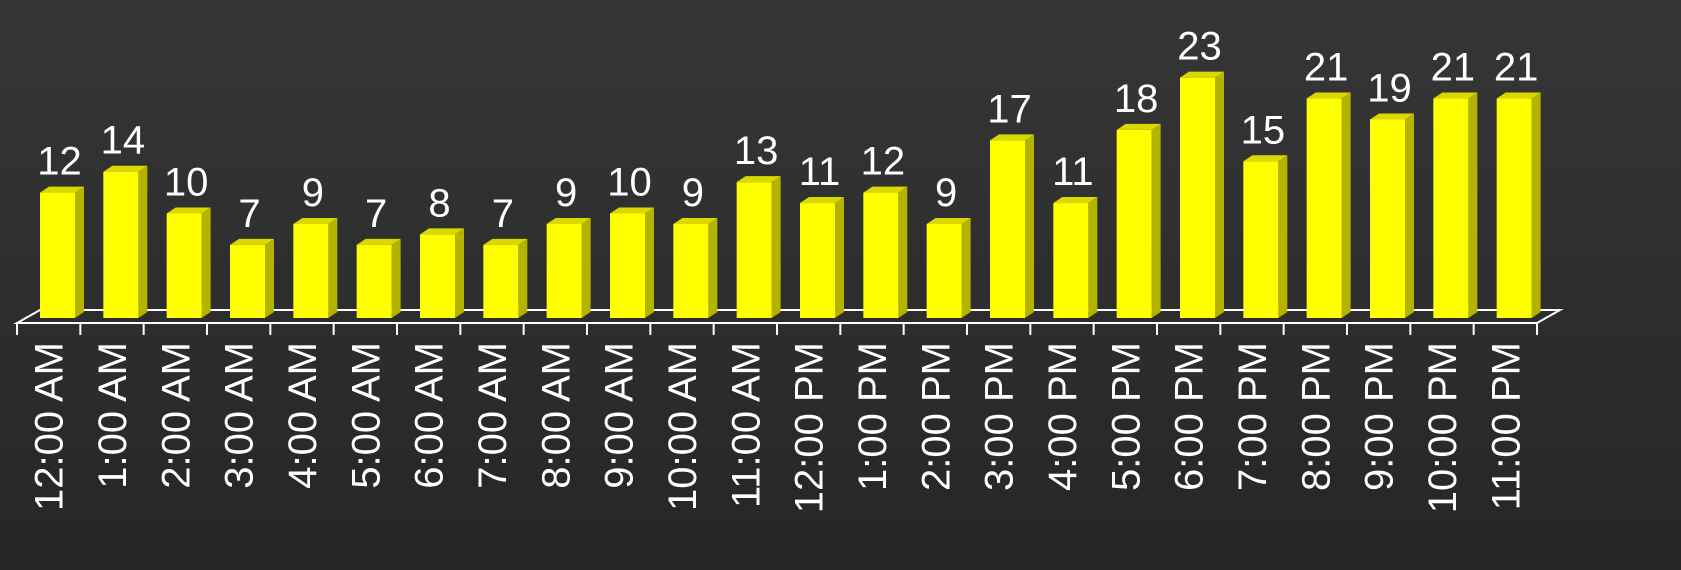  What do you see at coordinates (176, 415) in the screenshot?
I see `x-tick-label: 2:00 AM` at bounding box center [176, 415].